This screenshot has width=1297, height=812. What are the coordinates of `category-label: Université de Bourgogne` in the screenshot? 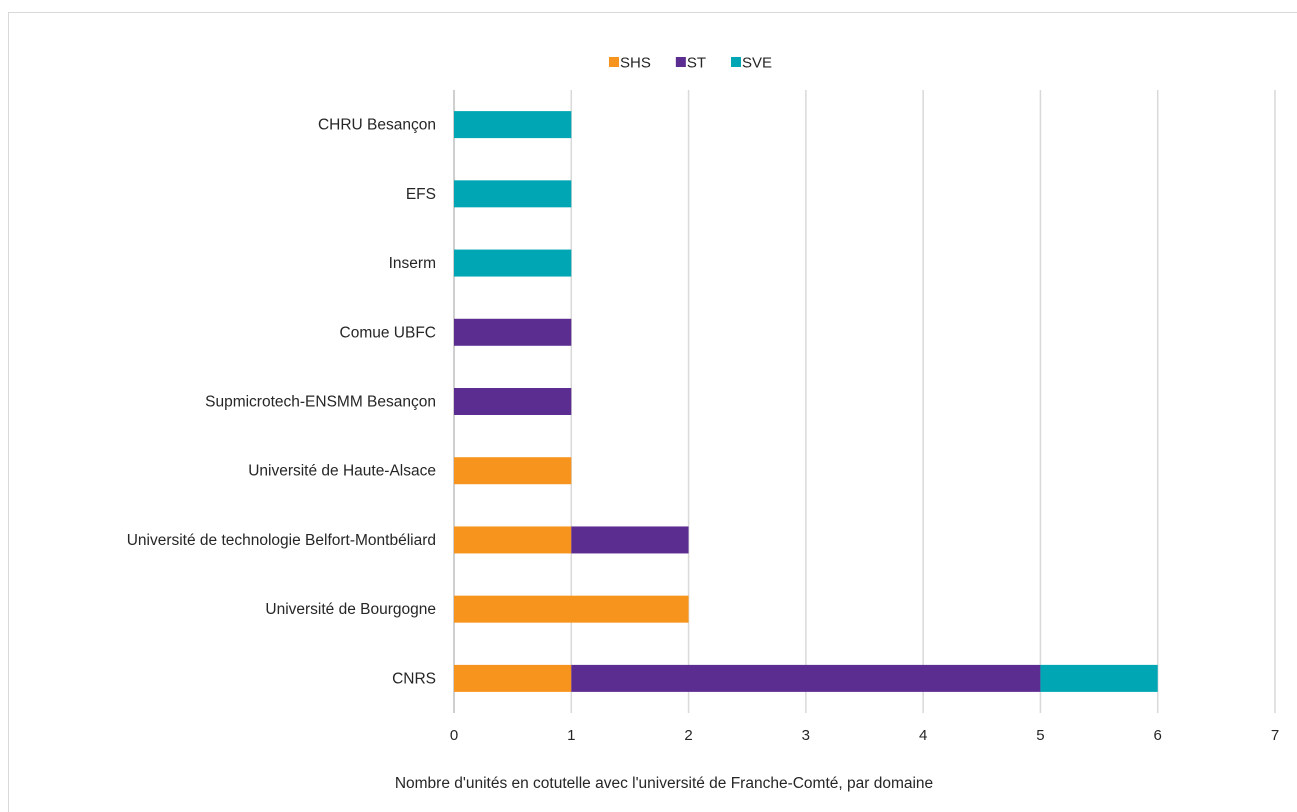 It's located at (350, 609).